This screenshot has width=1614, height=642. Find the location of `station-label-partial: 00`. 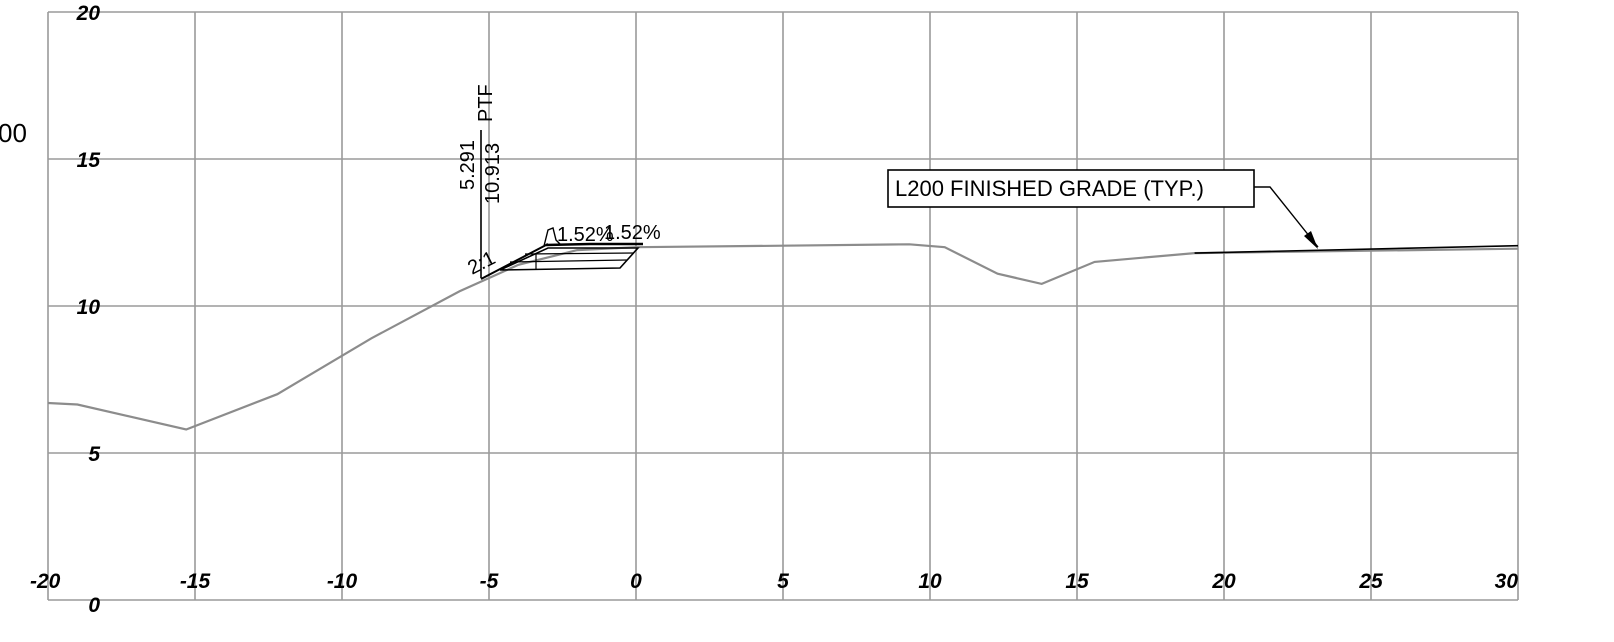

station-label-partial: 00 is located at coordinates (13, 133).